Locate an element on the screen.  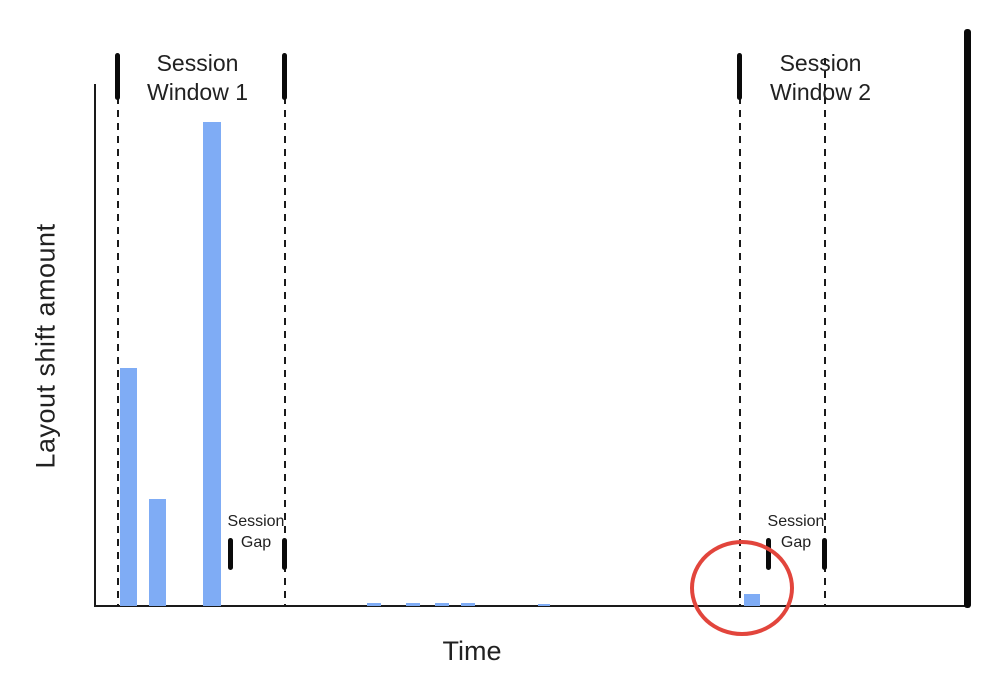
session-window-2-label: Session Window 2 is located at coordinates (820, 78).